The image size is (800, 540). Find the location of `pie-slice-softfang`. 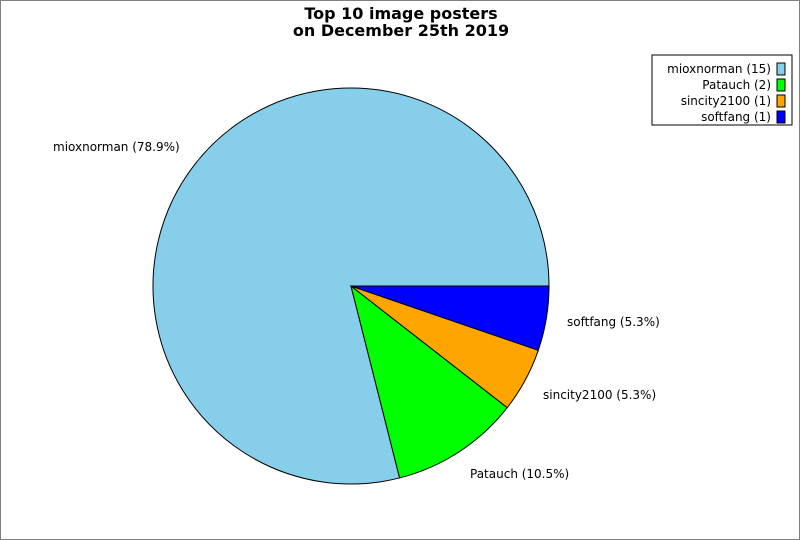

pie-slice-softfang is located at coordinates (450, 318).